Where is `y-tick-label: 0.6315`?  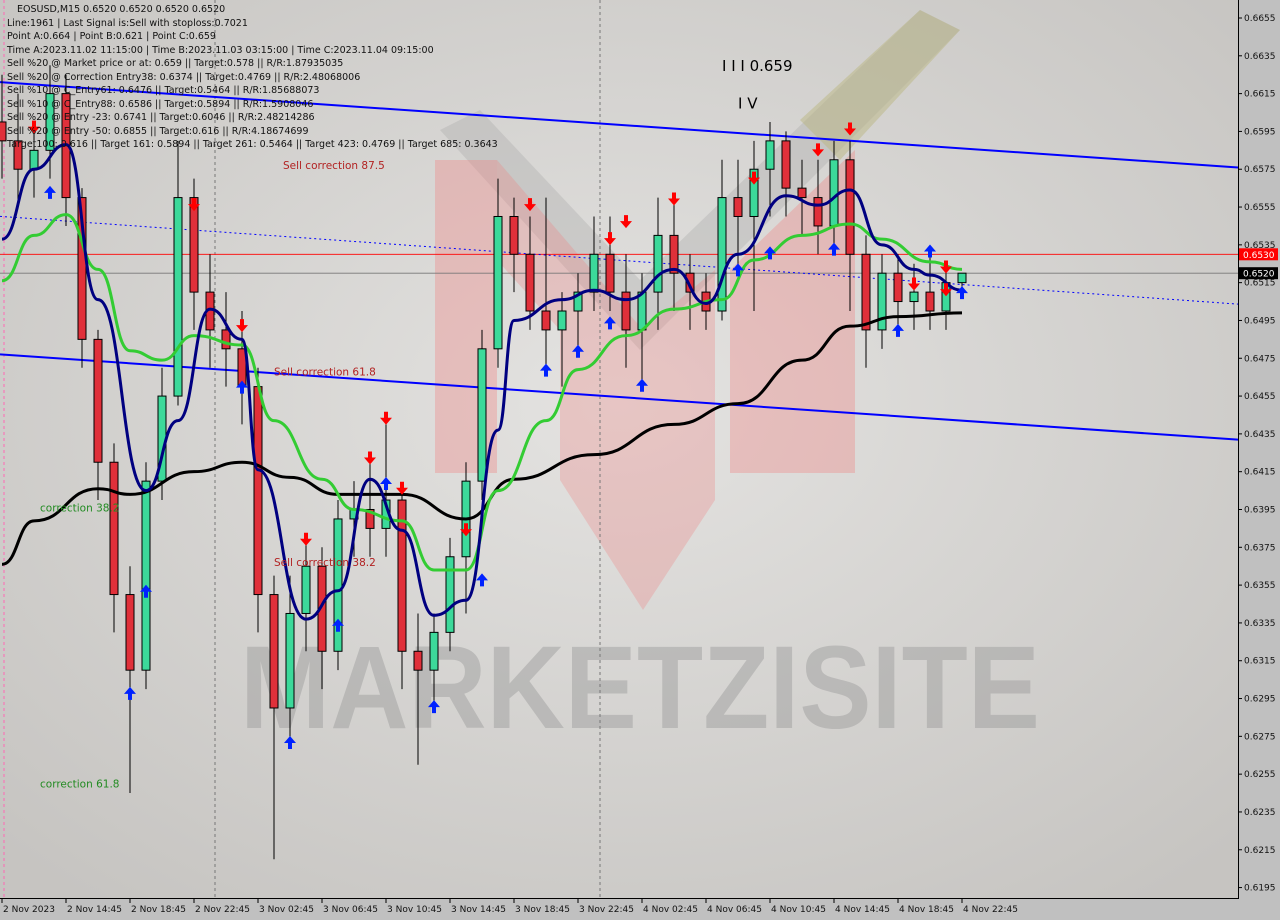
y-tick-label: 0.6315 is located at coordinates (1260, 662).